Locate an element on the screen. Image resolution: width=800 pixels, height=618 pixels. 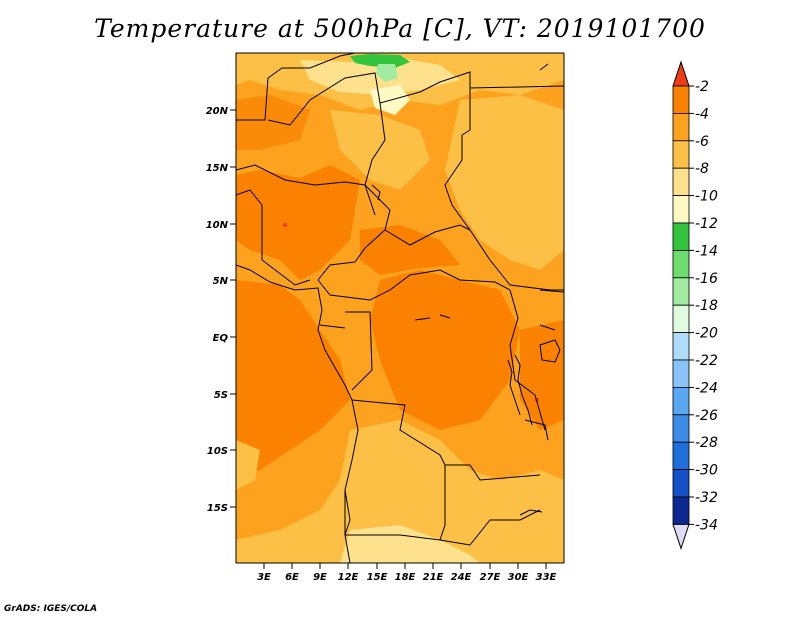
colorbar-label: -26 is located at coordinates (706, 416).